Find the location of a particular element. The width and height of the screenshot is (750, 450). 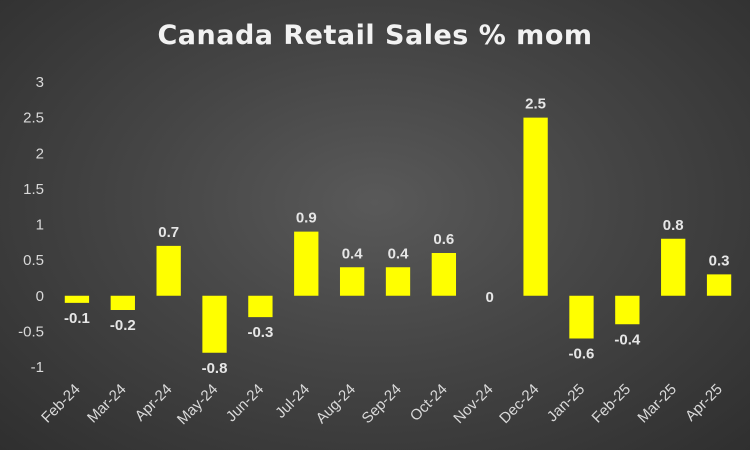

x-tick-label: Jan-25 is located at coordinates (566, 403).